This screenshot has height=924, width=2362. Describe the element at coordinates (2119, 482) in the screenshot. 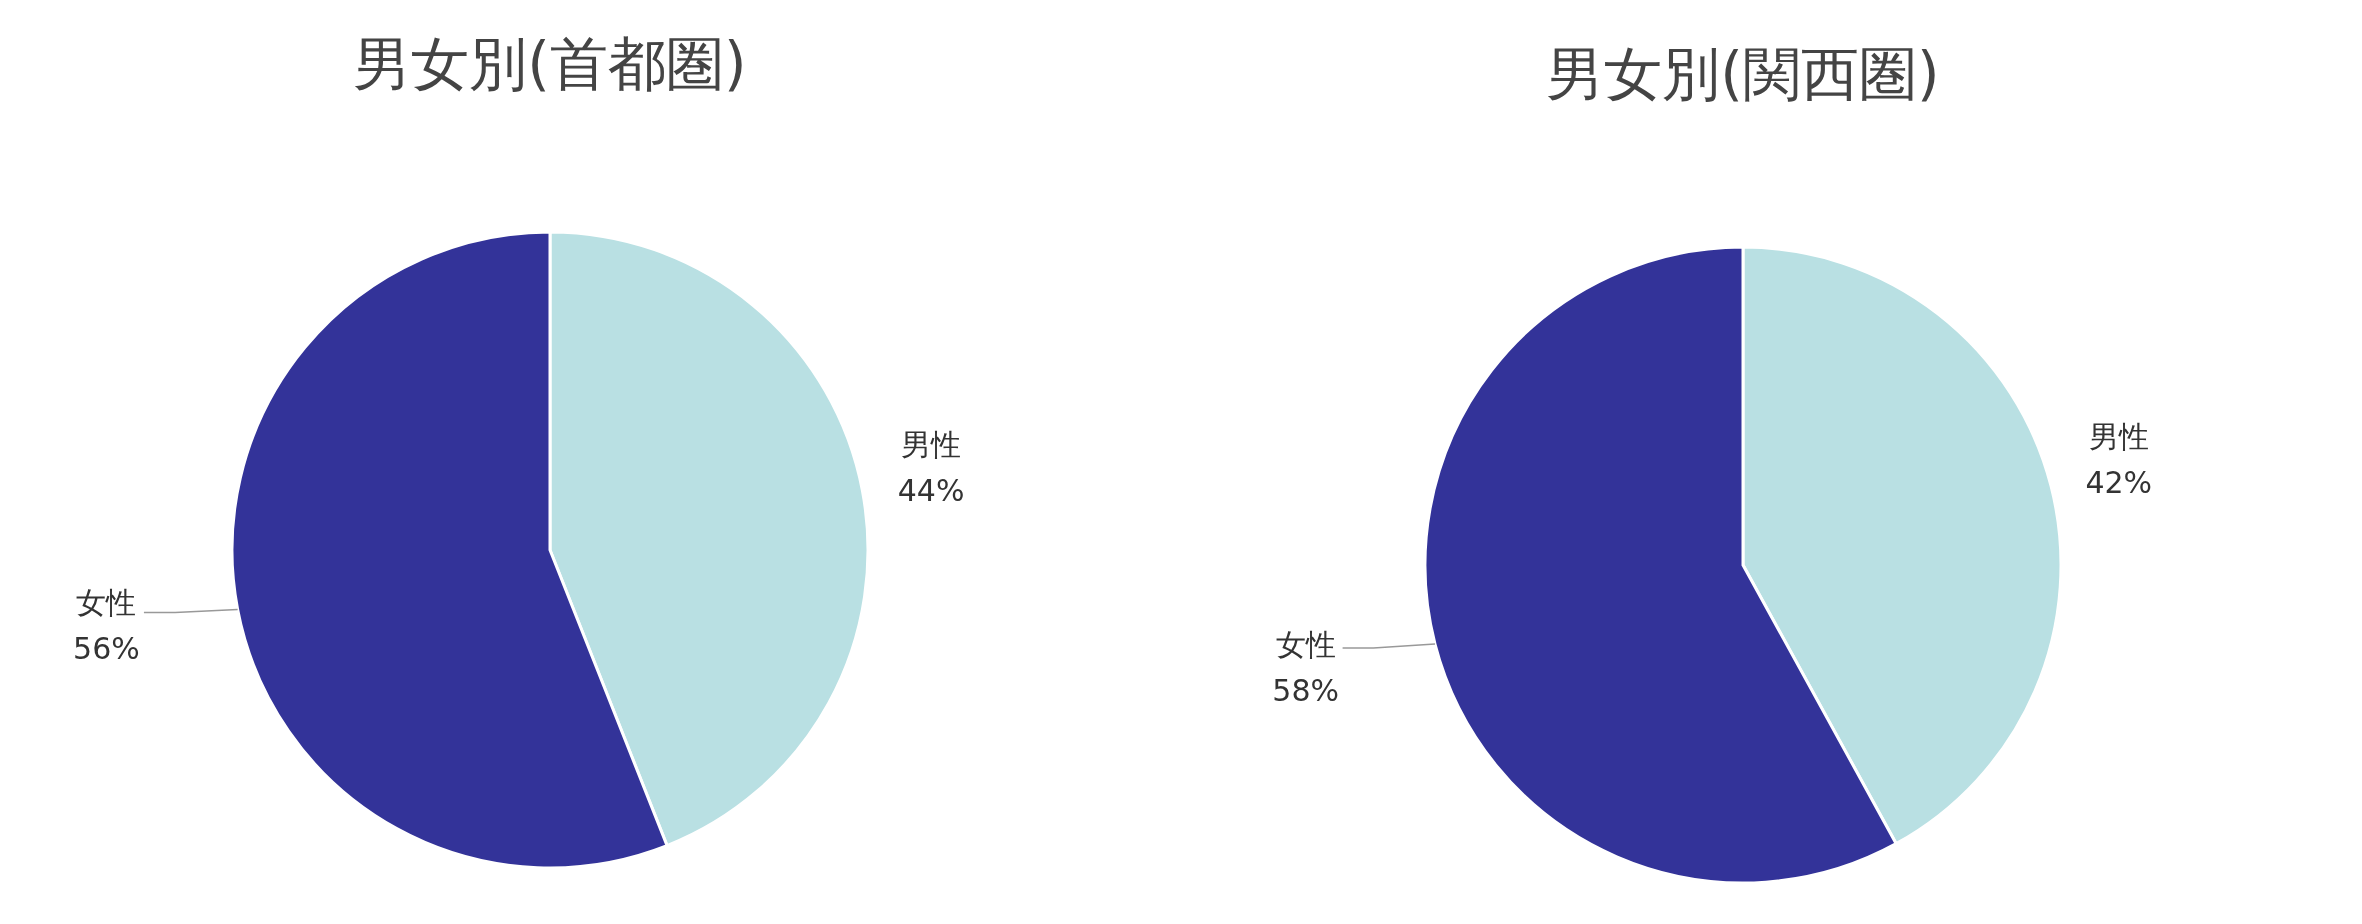

I see `data-label: 42%` at that location.